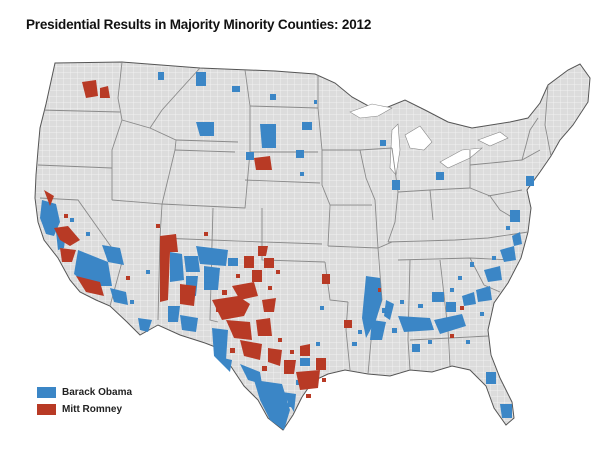 Image resolution: width=610 pixels, height=471 pixels. I want to click on map-legend: Barack Obama Mitt Romney, so click(84, 401).